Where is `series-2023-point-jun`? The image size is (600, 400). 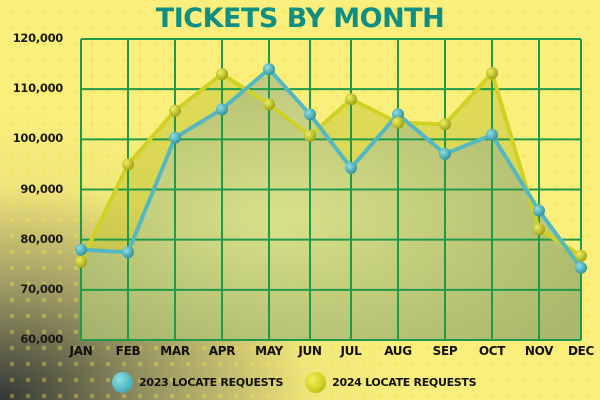
series-2023-point-jun is located at coordinates (310, 114).